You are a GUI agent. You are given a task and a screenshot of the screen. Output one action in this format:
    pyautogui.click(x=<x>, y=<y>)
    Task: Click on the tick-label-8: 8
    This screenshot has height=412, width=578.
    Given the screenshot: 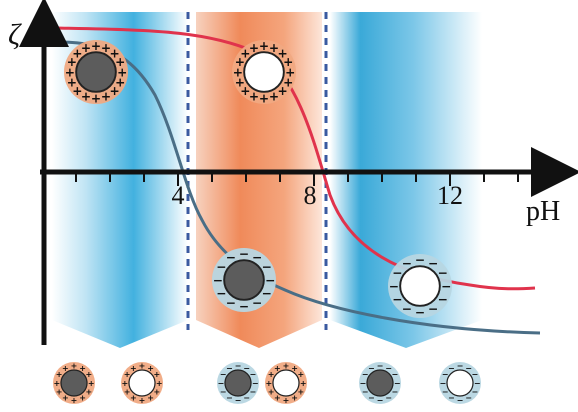 What is the action you would take?
    pyautogui.click(x=310, y=195)
    